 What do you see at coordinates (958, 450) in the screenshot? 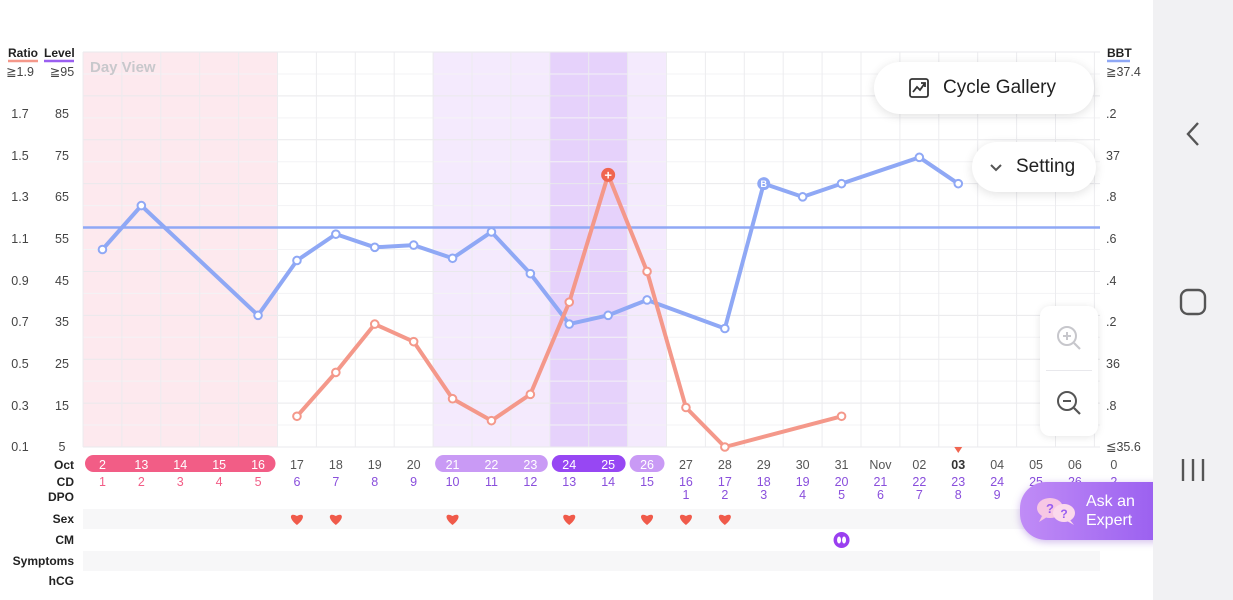
I see `today-marker` at bounding box center [958, 450].